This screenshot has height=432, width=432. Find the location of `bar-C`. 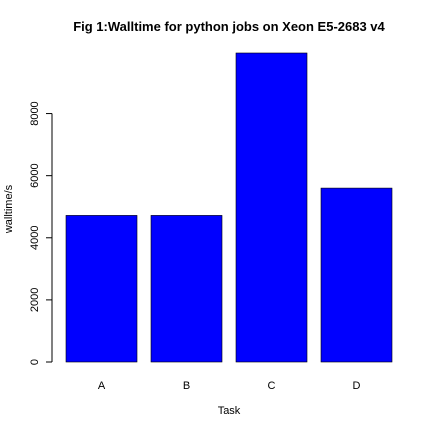

bar-C is located at coordinates (271, 207).